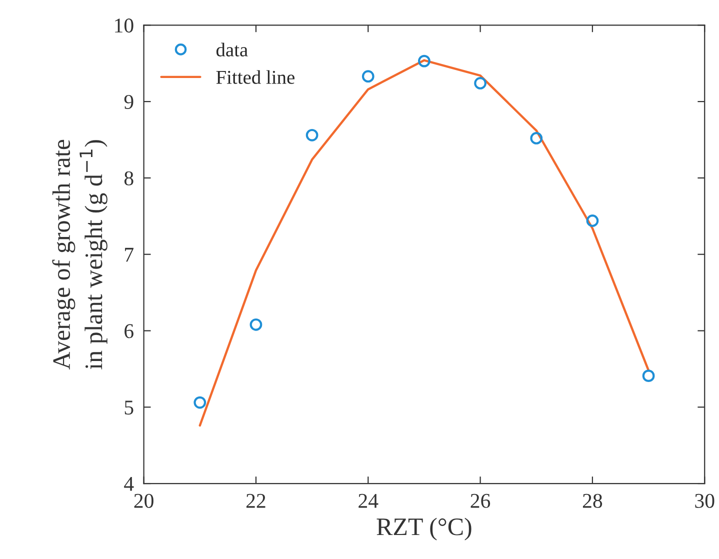  I want to click on y-tick-label: 6, so click(129, 331).